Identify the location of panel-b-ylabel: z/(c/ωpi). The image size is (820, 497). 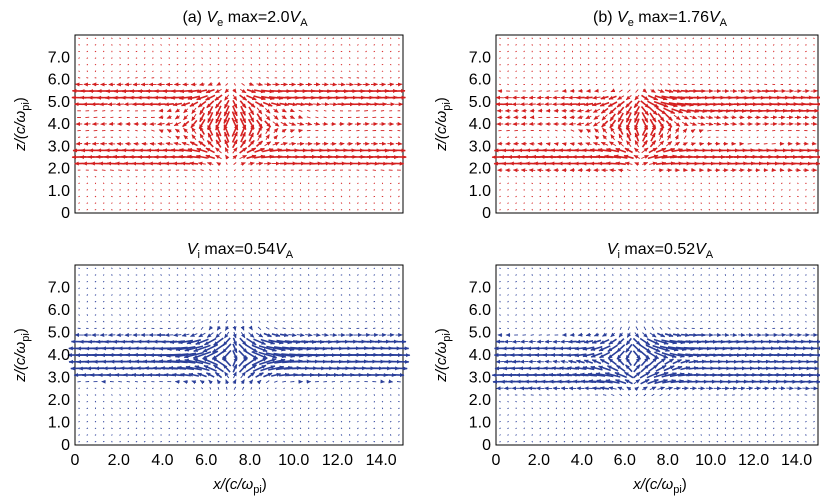
(443, 124).